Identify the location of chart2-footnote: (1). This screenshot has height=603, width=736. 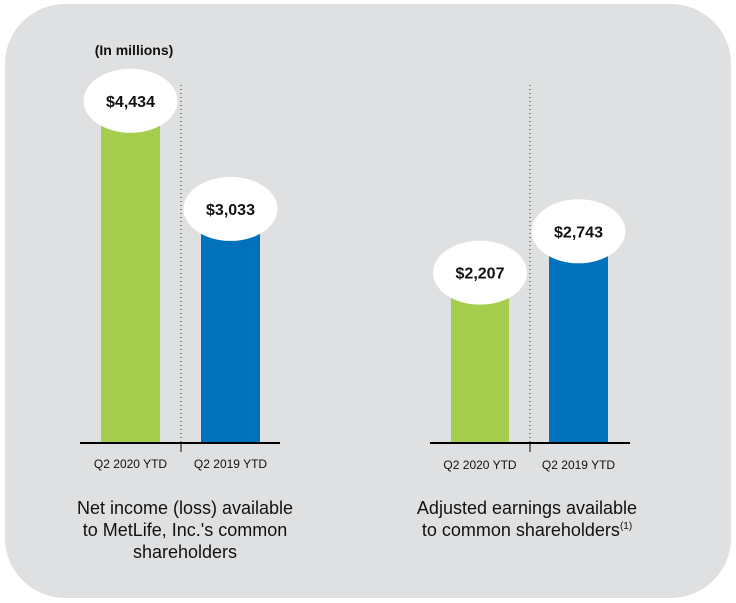
(626, 526).